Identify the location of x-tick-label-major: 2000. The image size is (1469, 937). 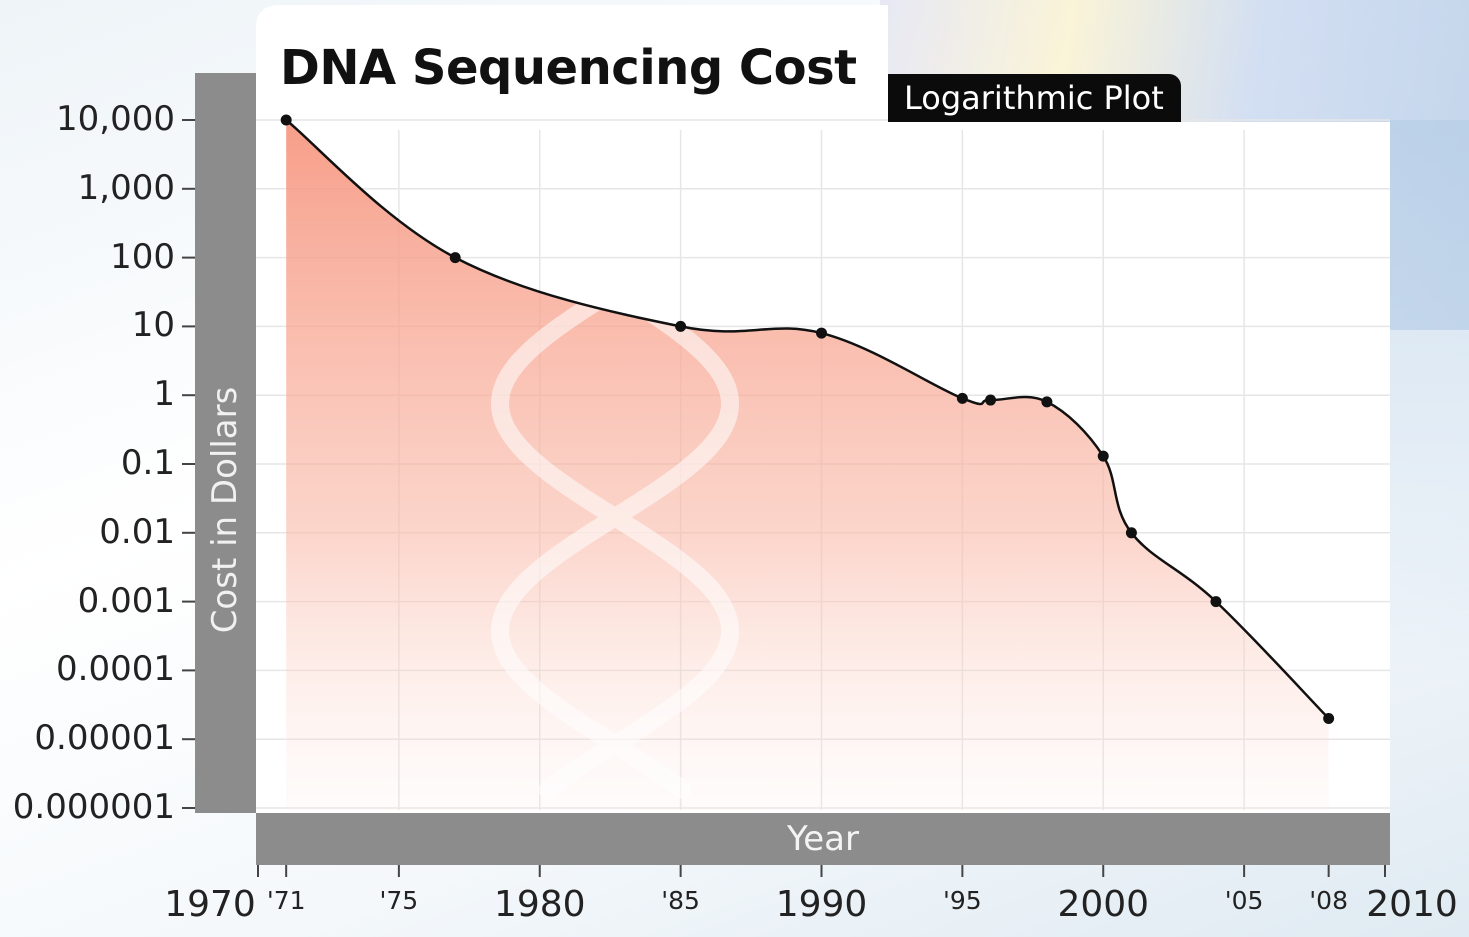
(1103, 904).